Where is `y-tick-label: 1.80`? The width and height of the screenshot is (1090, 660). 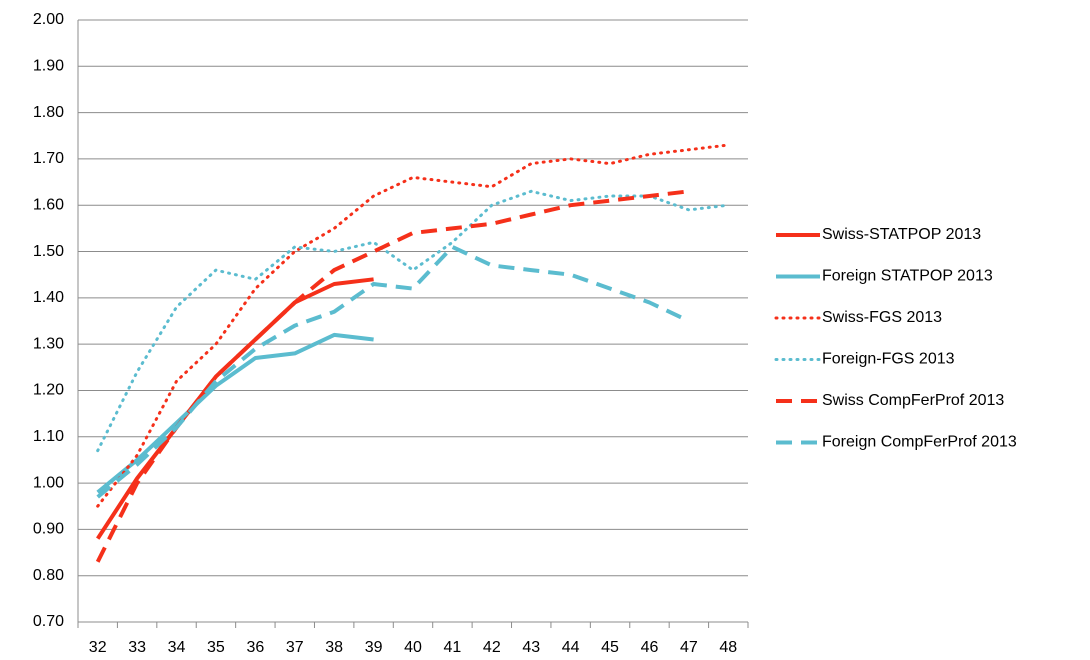
y-tick-label: 1.80 is located at coordinates (48, 112).